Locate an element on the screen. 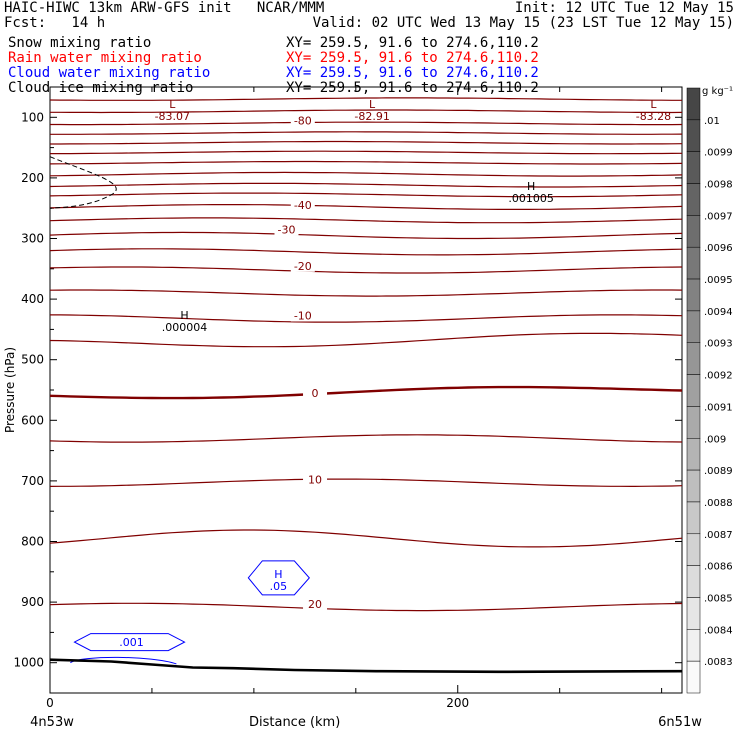  field-cloudice-xy: XY= 259.5, 91.6 to 274.6,110.2 is located at coordinates (412, 88).